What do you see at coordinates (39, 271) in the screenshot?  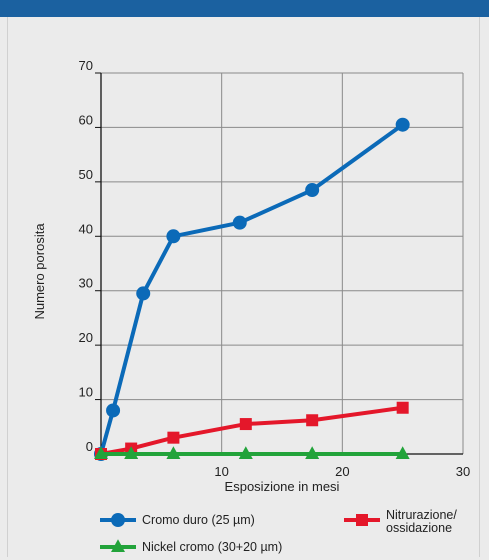 I see `y-axis-label: Numero porosita` at bounding box center [39, 271].